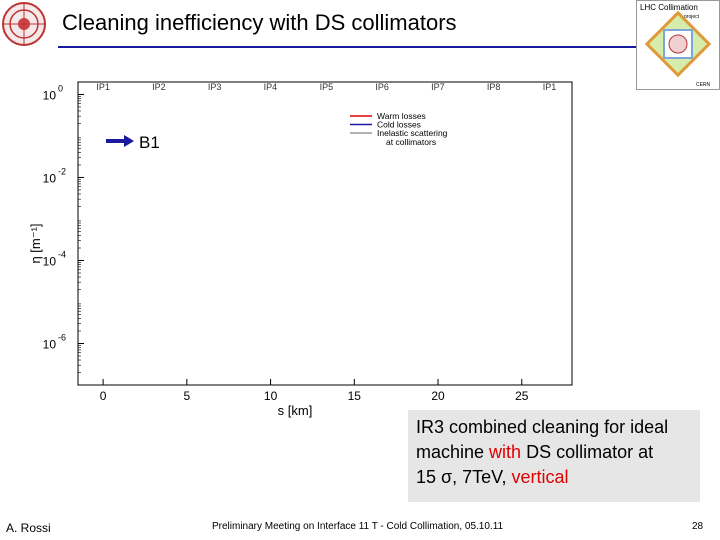  Describe the element at coordinates (215, 87) in the screenshot. I see `ip-label: IP3` at that location.